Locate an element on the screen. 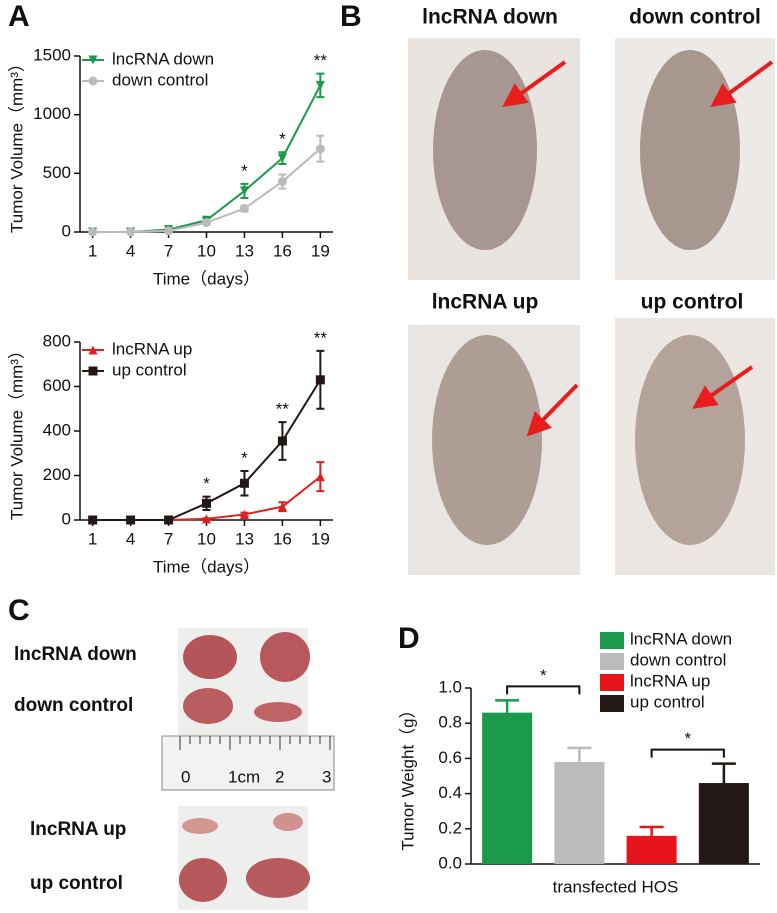  panel-label: A is located at coordinates (19, 16).